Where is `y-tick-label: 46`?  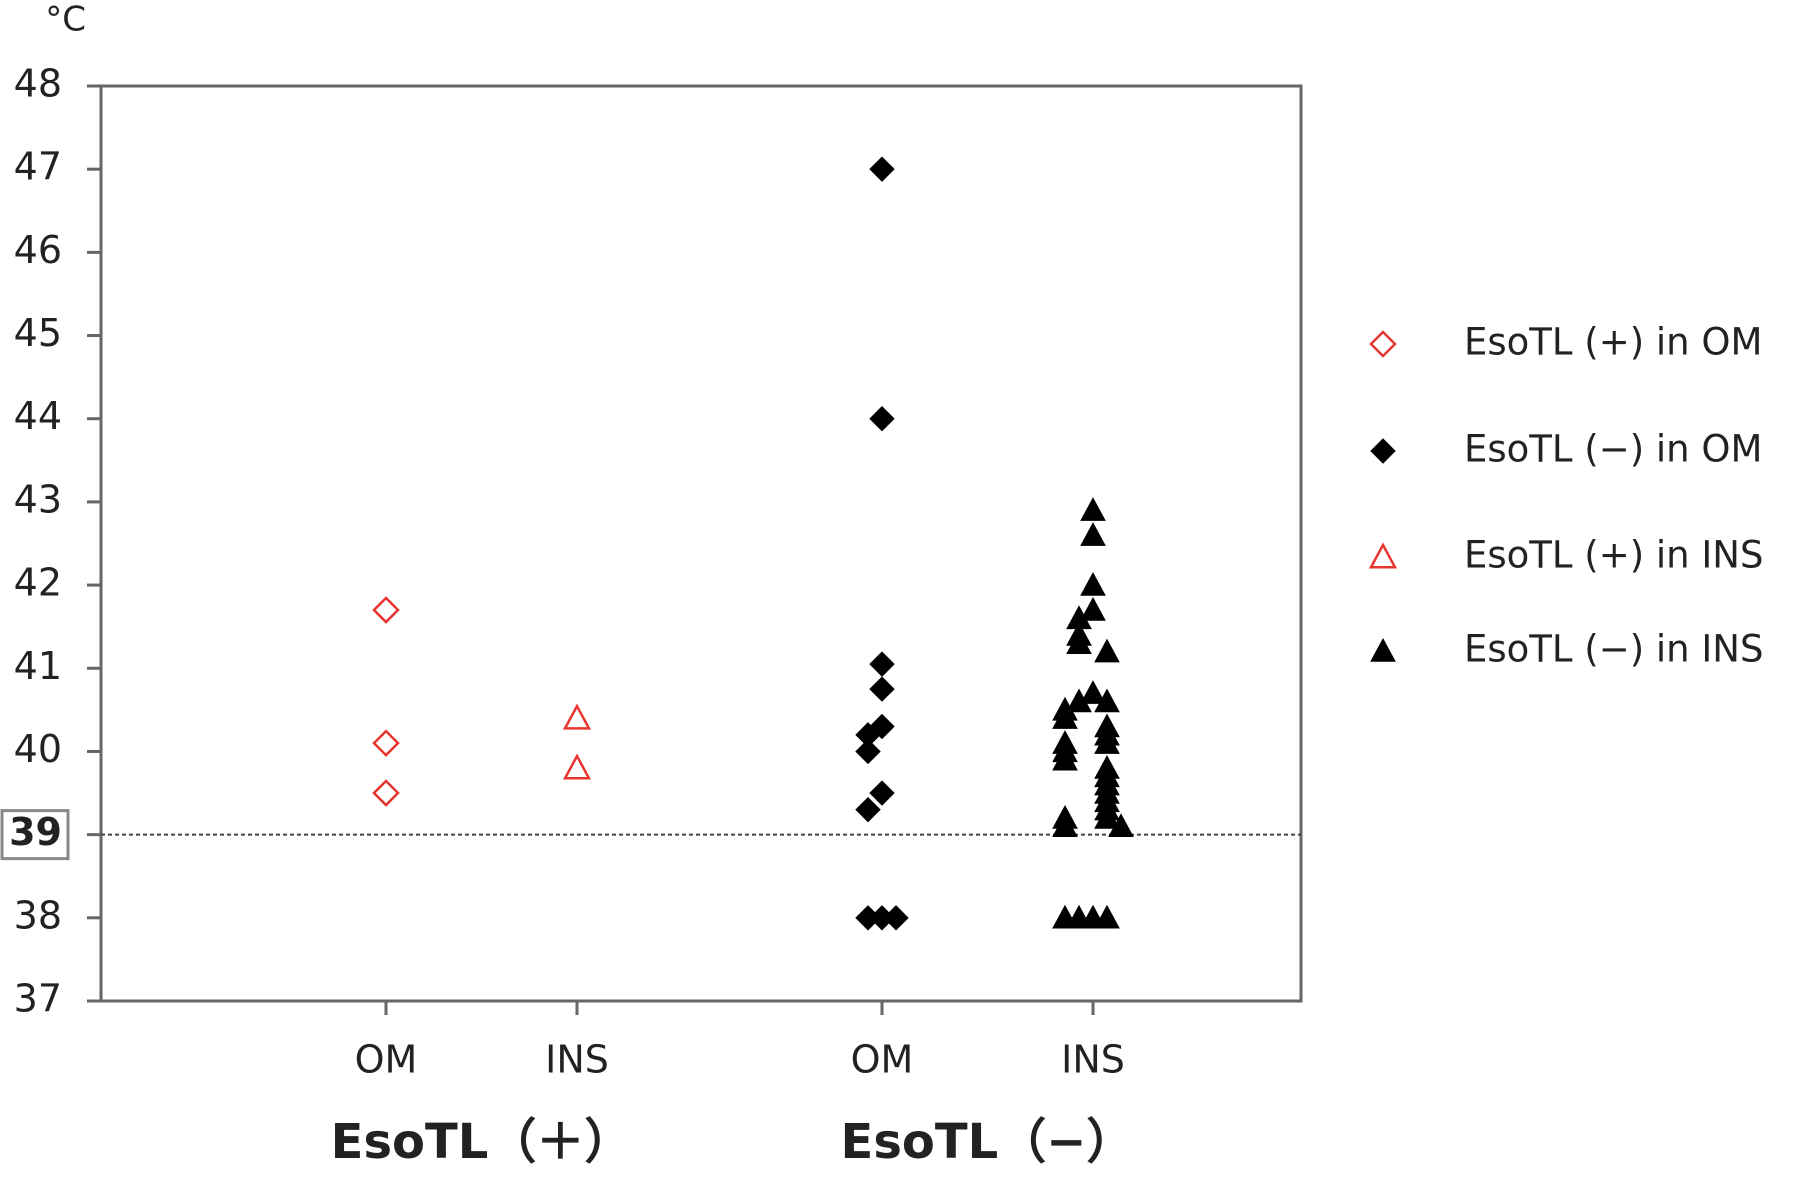
y-tick-label: 46 is located at coordinates (38, 250).